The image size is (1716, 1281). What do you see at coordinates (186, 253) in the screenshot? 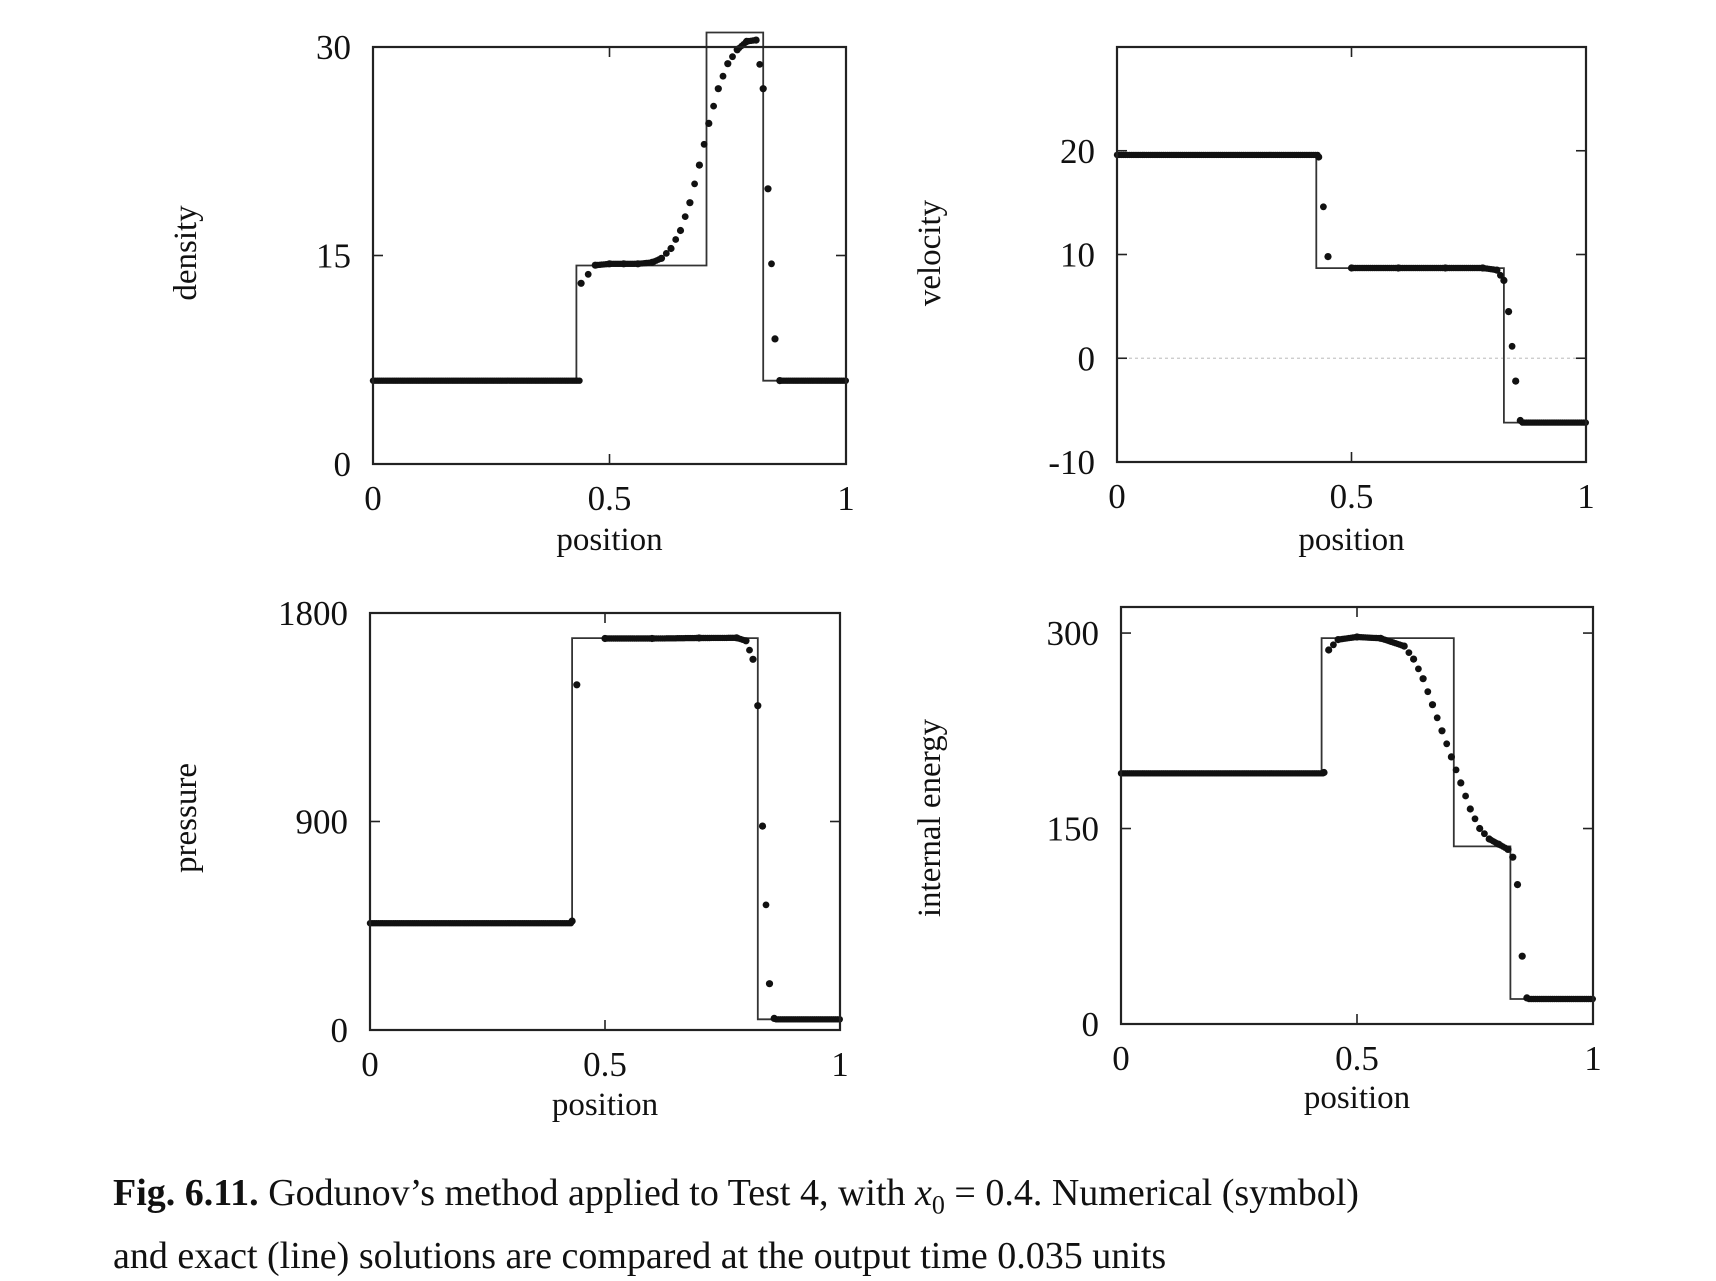
I see `density-ylabel: density` at bounding box center [186, 253].